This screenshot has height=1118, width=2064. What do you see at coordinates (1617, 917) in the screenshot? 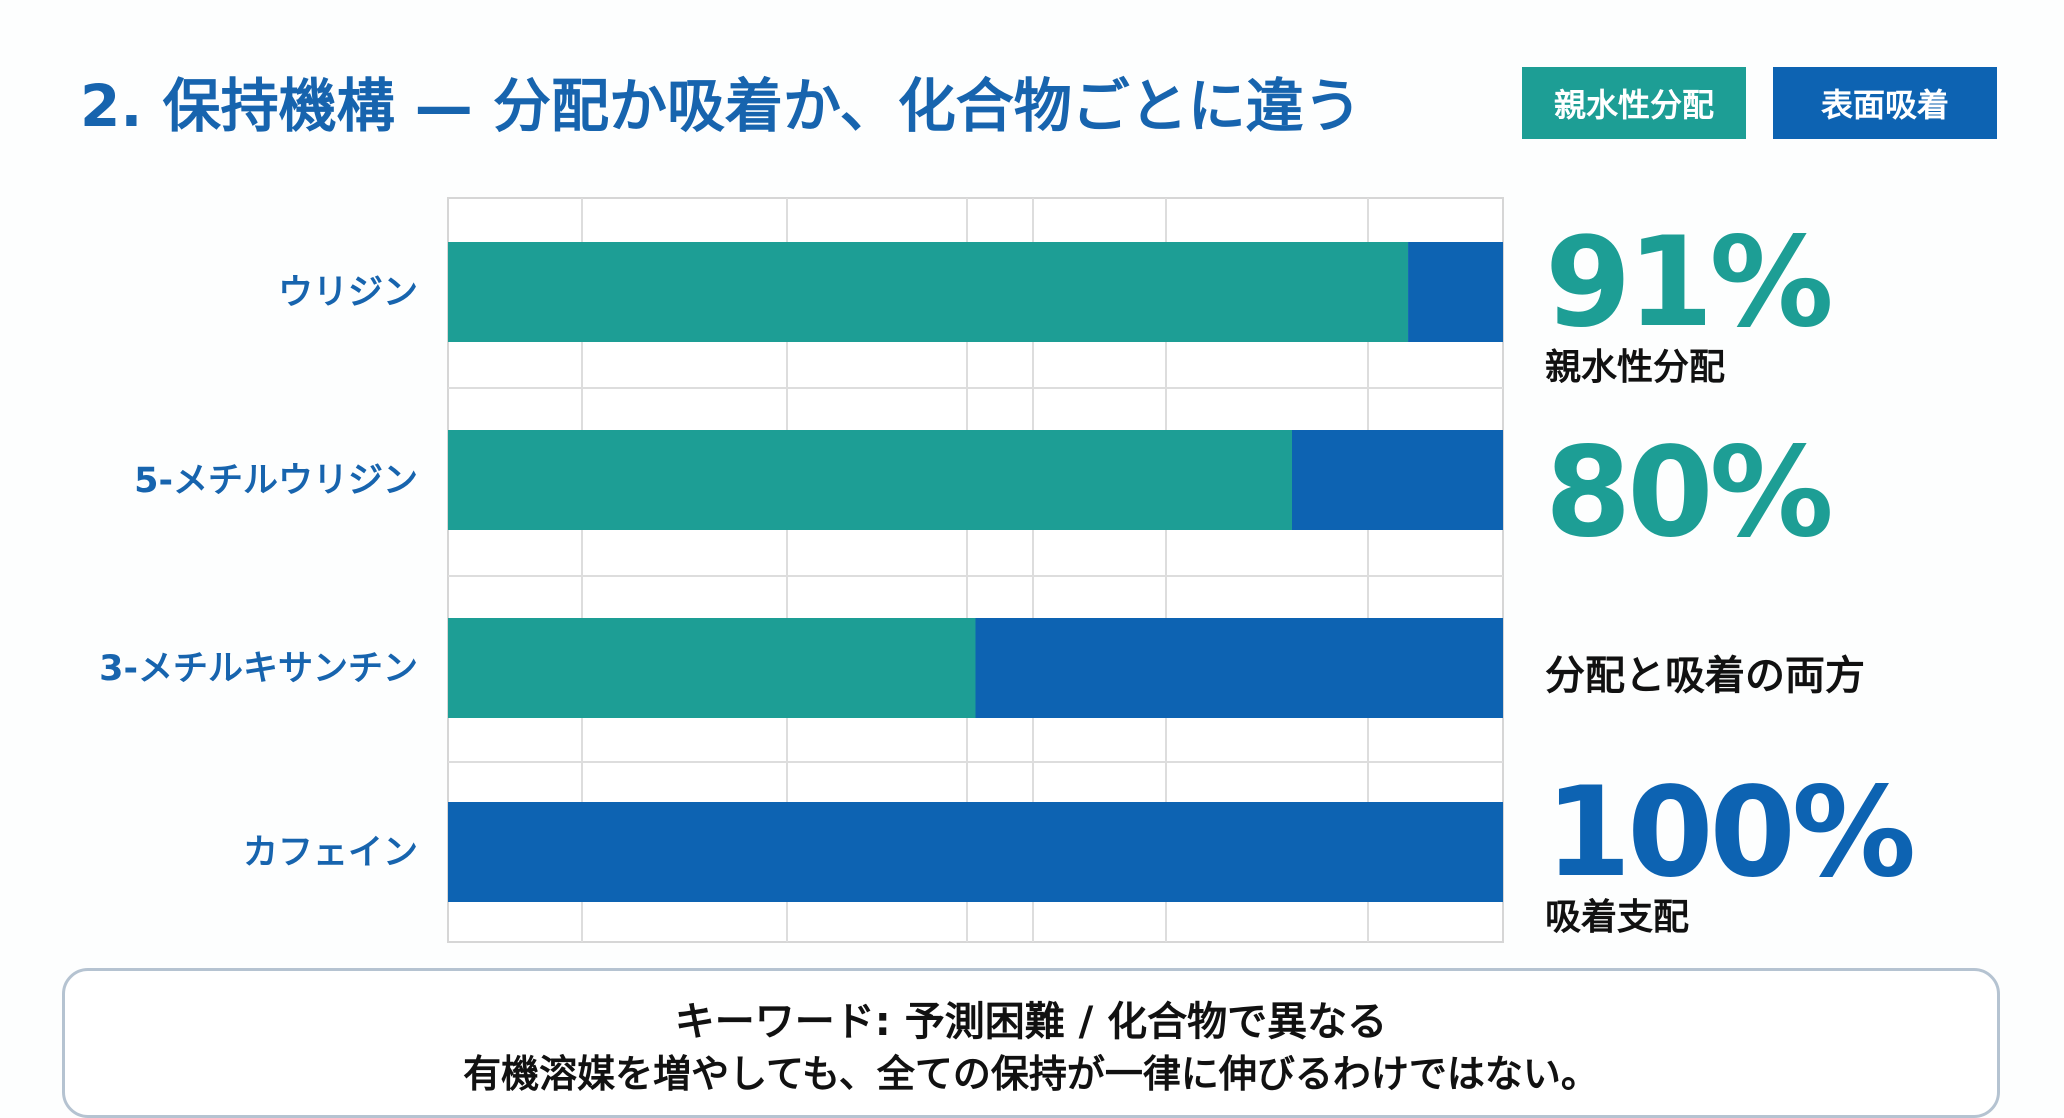
I see `callout-caffeine-desc: 吸着支配` at bounding box center [1617, 917].